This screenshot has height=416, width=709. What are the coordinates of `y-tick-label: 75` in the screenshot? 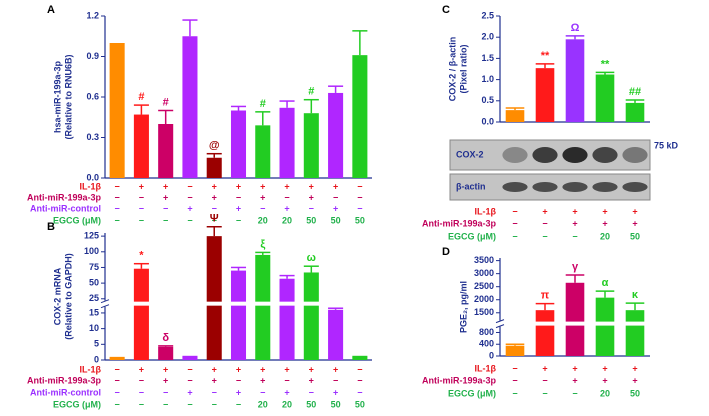 It's located at (94, 267).